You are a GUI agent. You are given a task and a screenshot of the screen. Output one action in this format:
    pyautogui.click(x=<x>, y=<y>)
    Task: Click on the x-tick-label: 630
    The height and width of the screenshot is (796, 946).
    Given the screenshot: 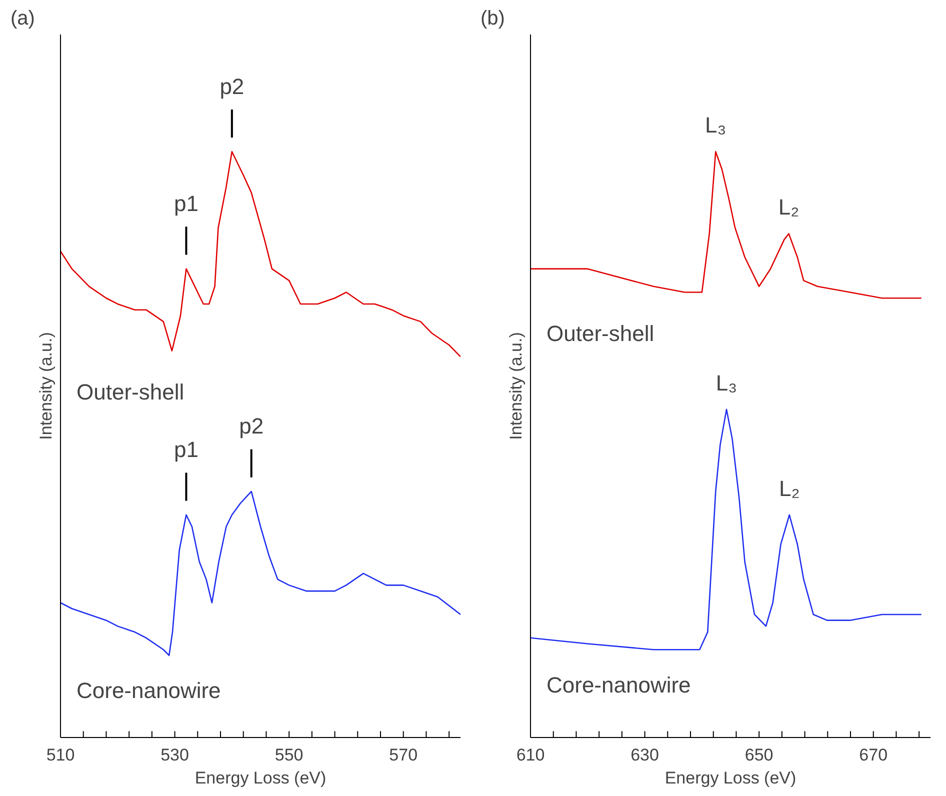 What is the action you would take?
    pyautogui.click(x=644, y=755)
    